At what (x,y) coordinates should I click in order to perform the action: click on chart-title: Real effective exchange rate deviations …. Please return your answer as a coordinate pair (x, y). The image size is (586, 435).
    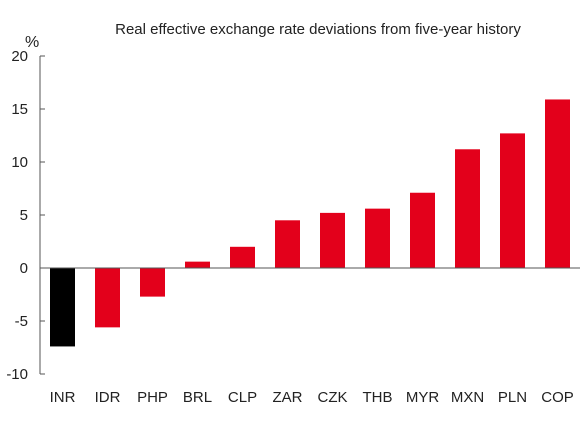
    Looking at the image, I should click on (318, 29).